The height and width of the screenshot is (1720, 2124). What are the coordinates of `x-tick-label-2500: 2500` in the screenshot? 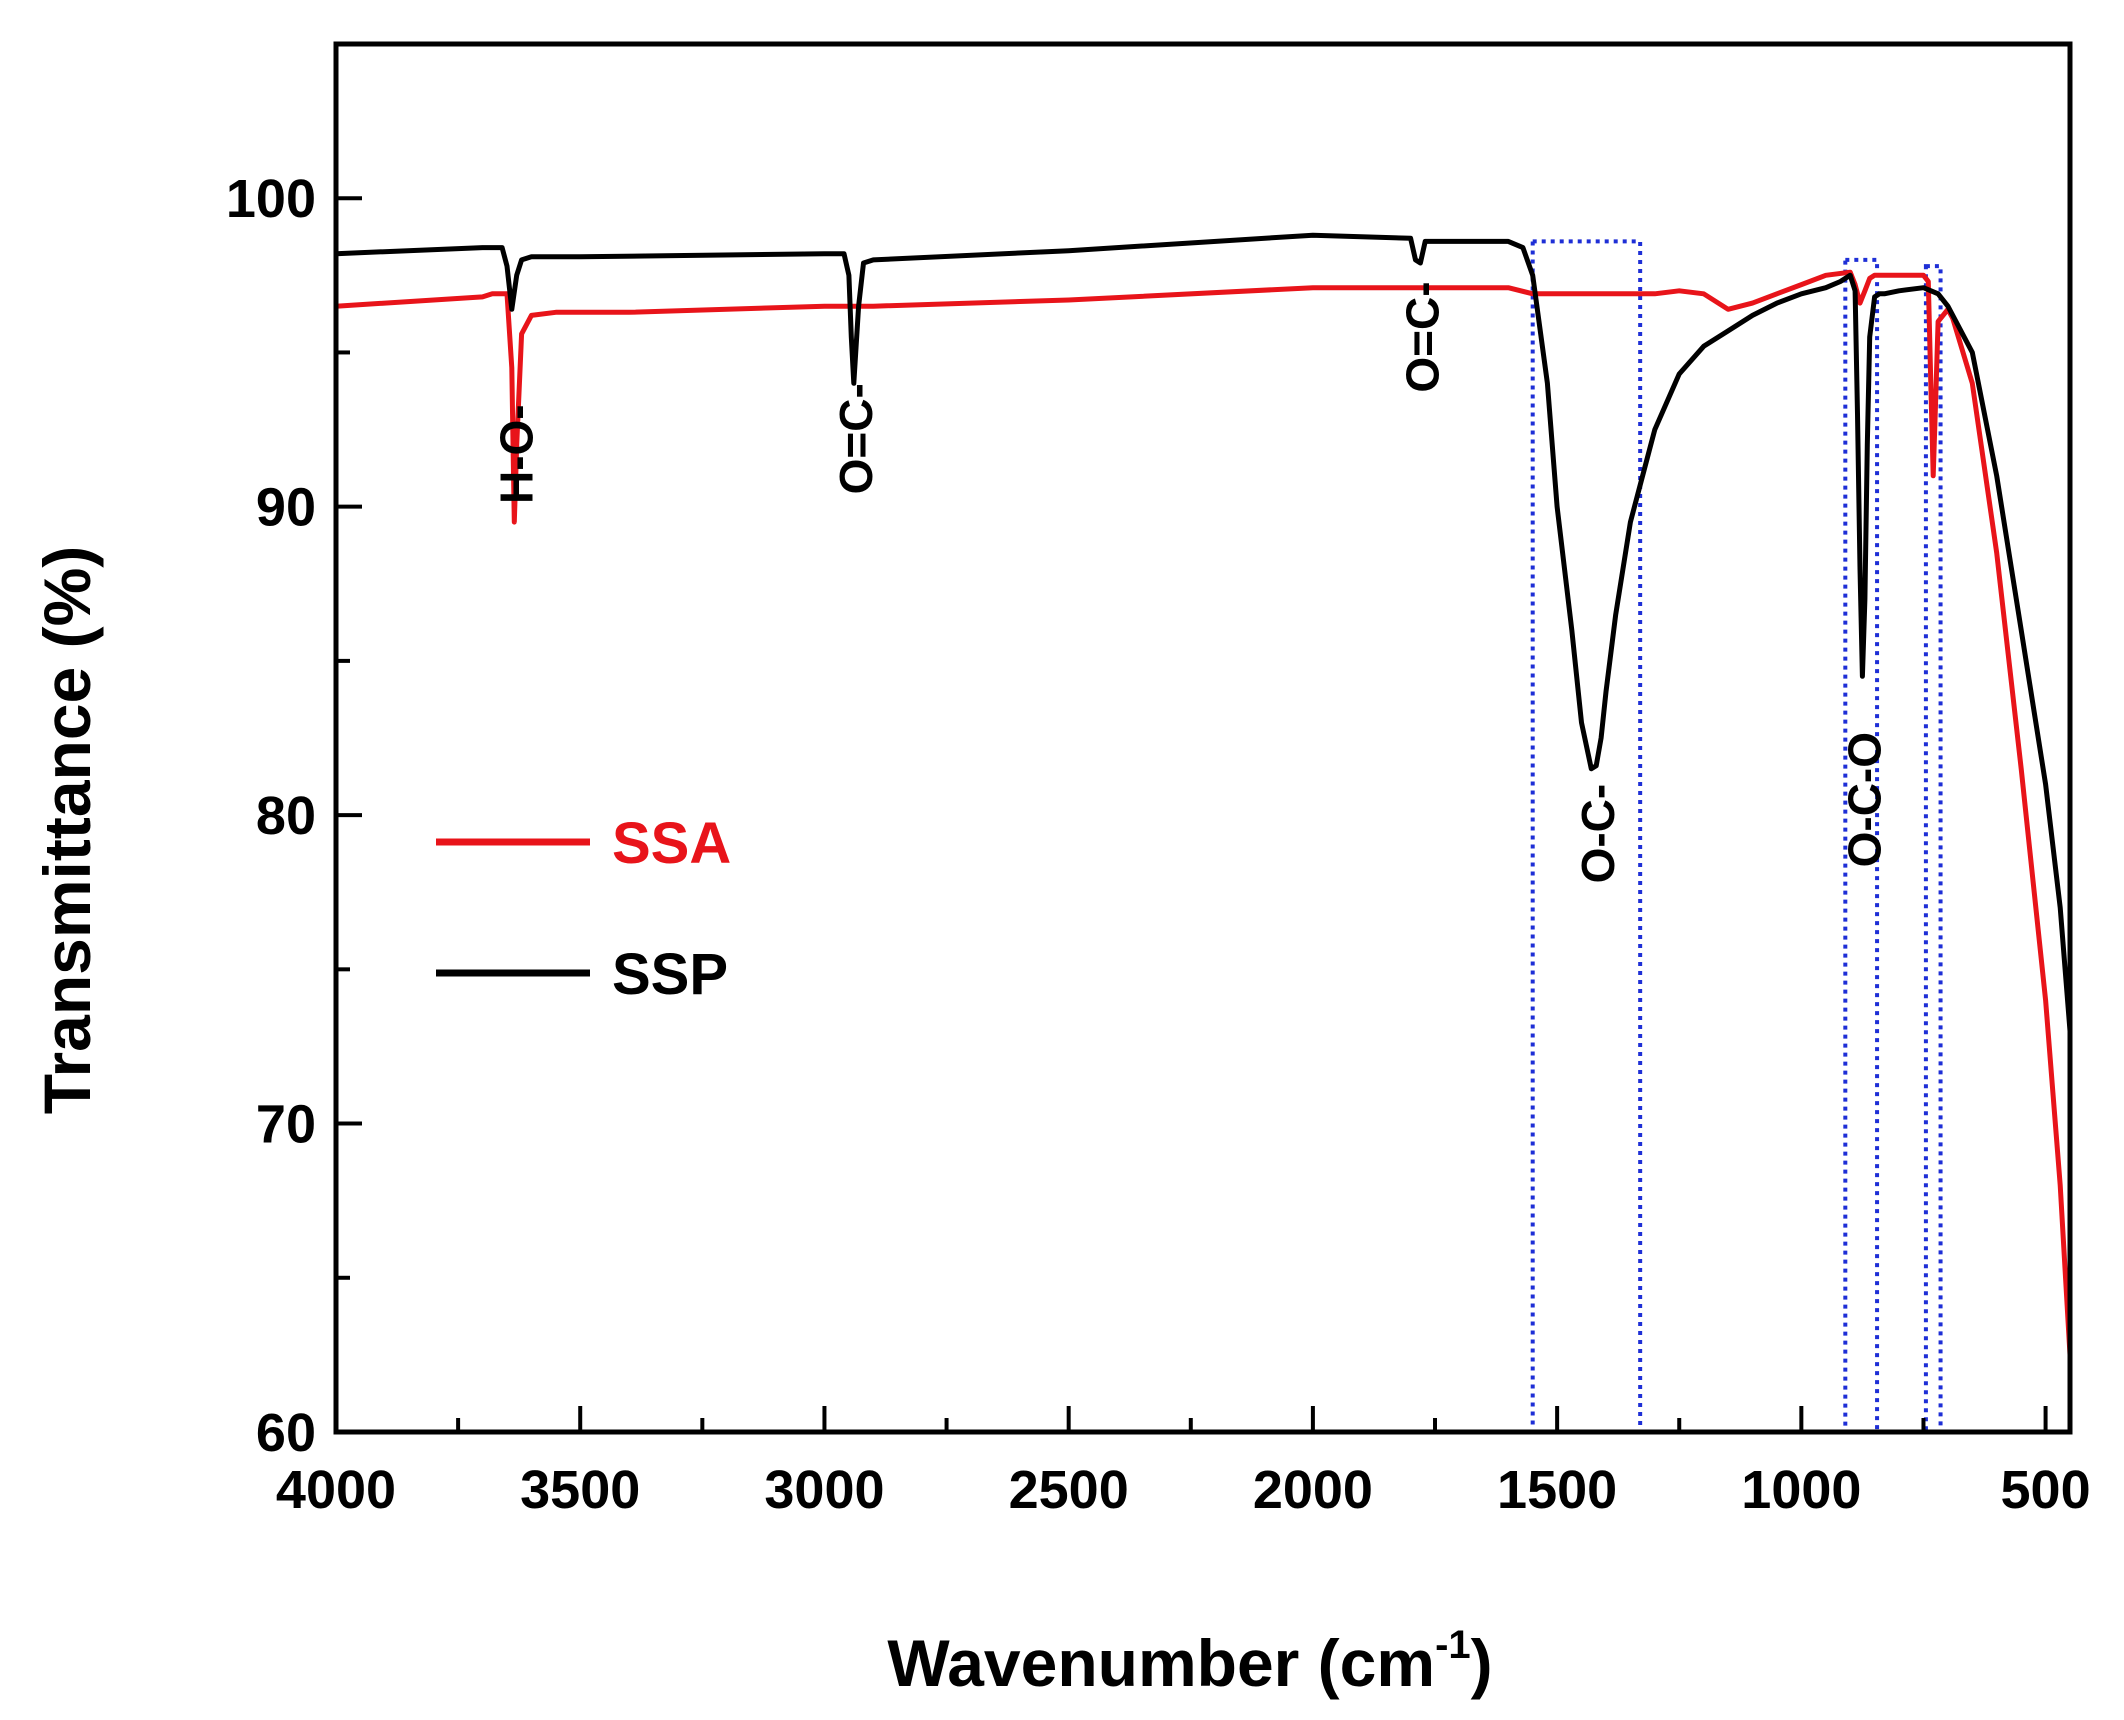 It's located at (1069, 1490).